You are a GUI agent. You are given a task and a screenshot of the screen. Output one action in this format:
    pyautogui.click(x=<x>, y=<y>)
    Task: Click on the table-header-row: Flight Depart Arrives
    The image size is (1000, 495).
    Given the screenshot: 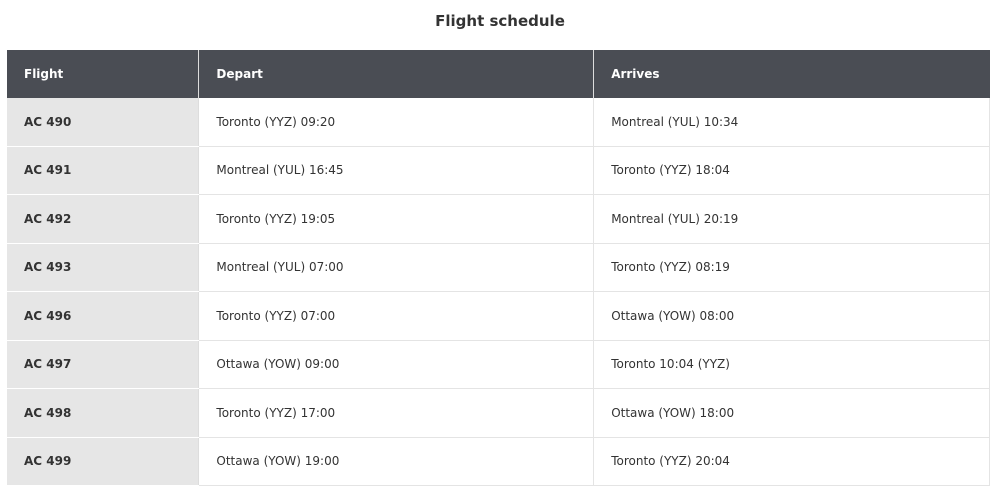 What is the action you would take?
    pyautogui.click(x=498, y=74)
    